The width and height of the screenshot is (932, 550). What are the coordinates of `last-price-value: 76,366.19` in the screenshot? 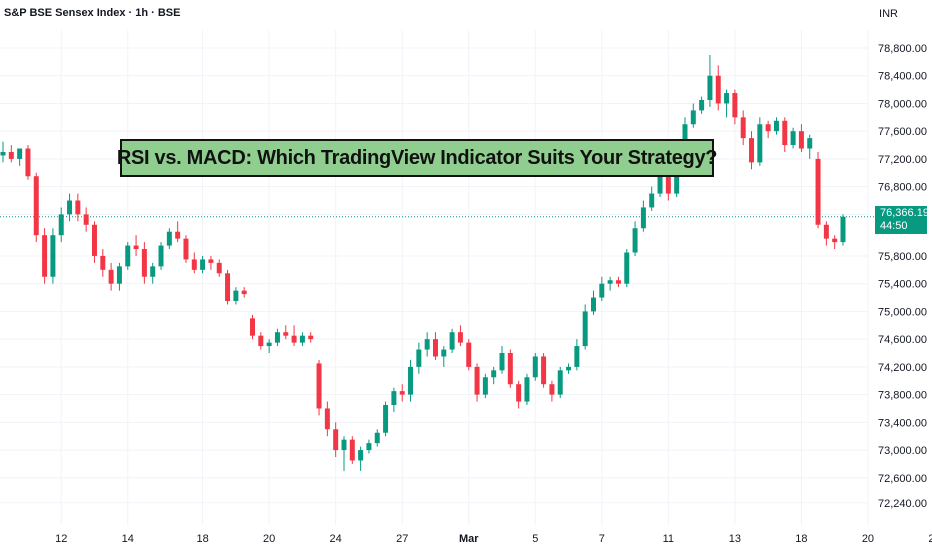 It's located at (904, 213).